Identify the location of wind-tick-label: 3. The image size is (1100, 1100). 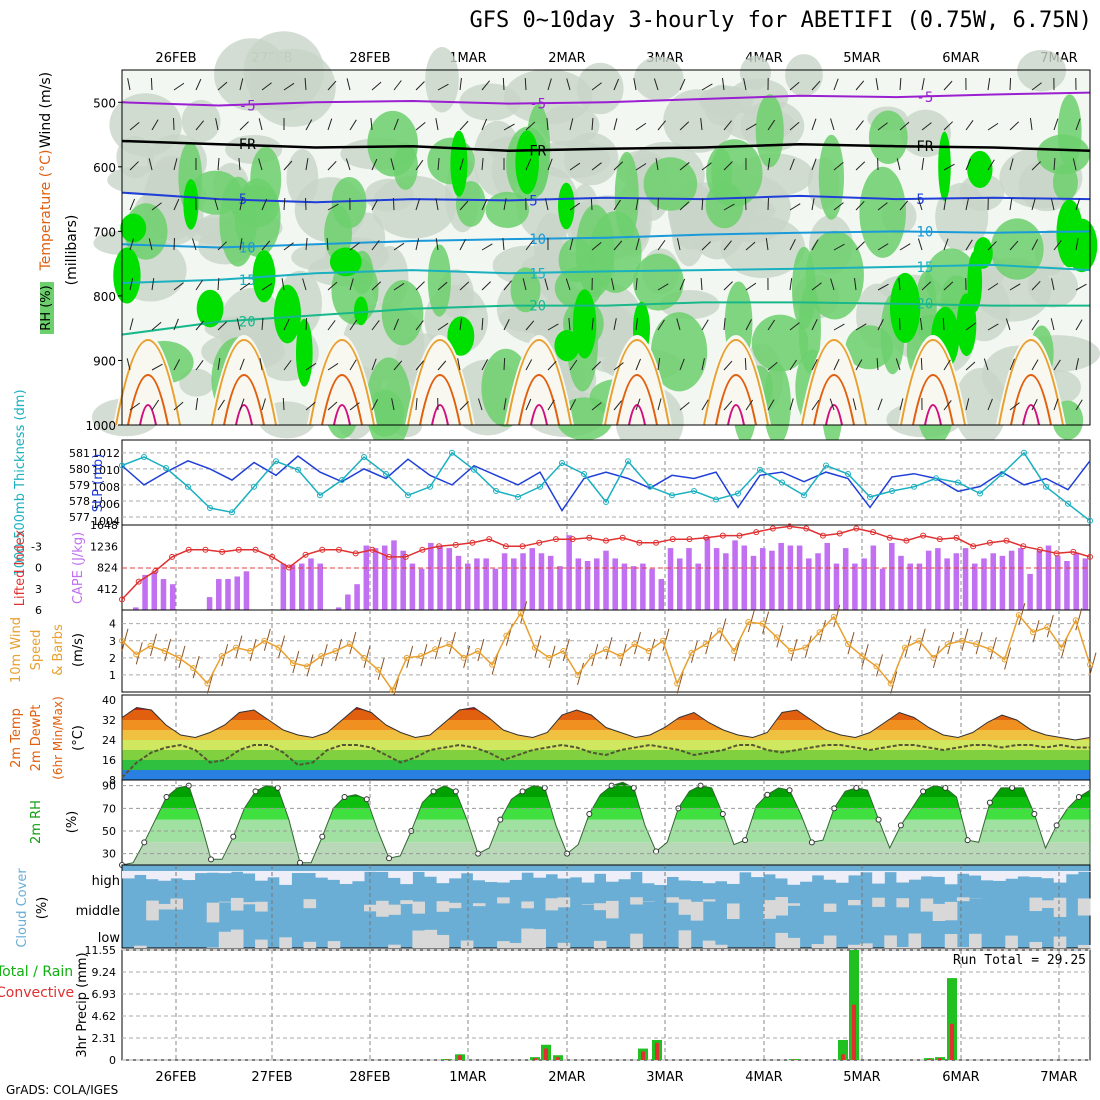
(112, 641).